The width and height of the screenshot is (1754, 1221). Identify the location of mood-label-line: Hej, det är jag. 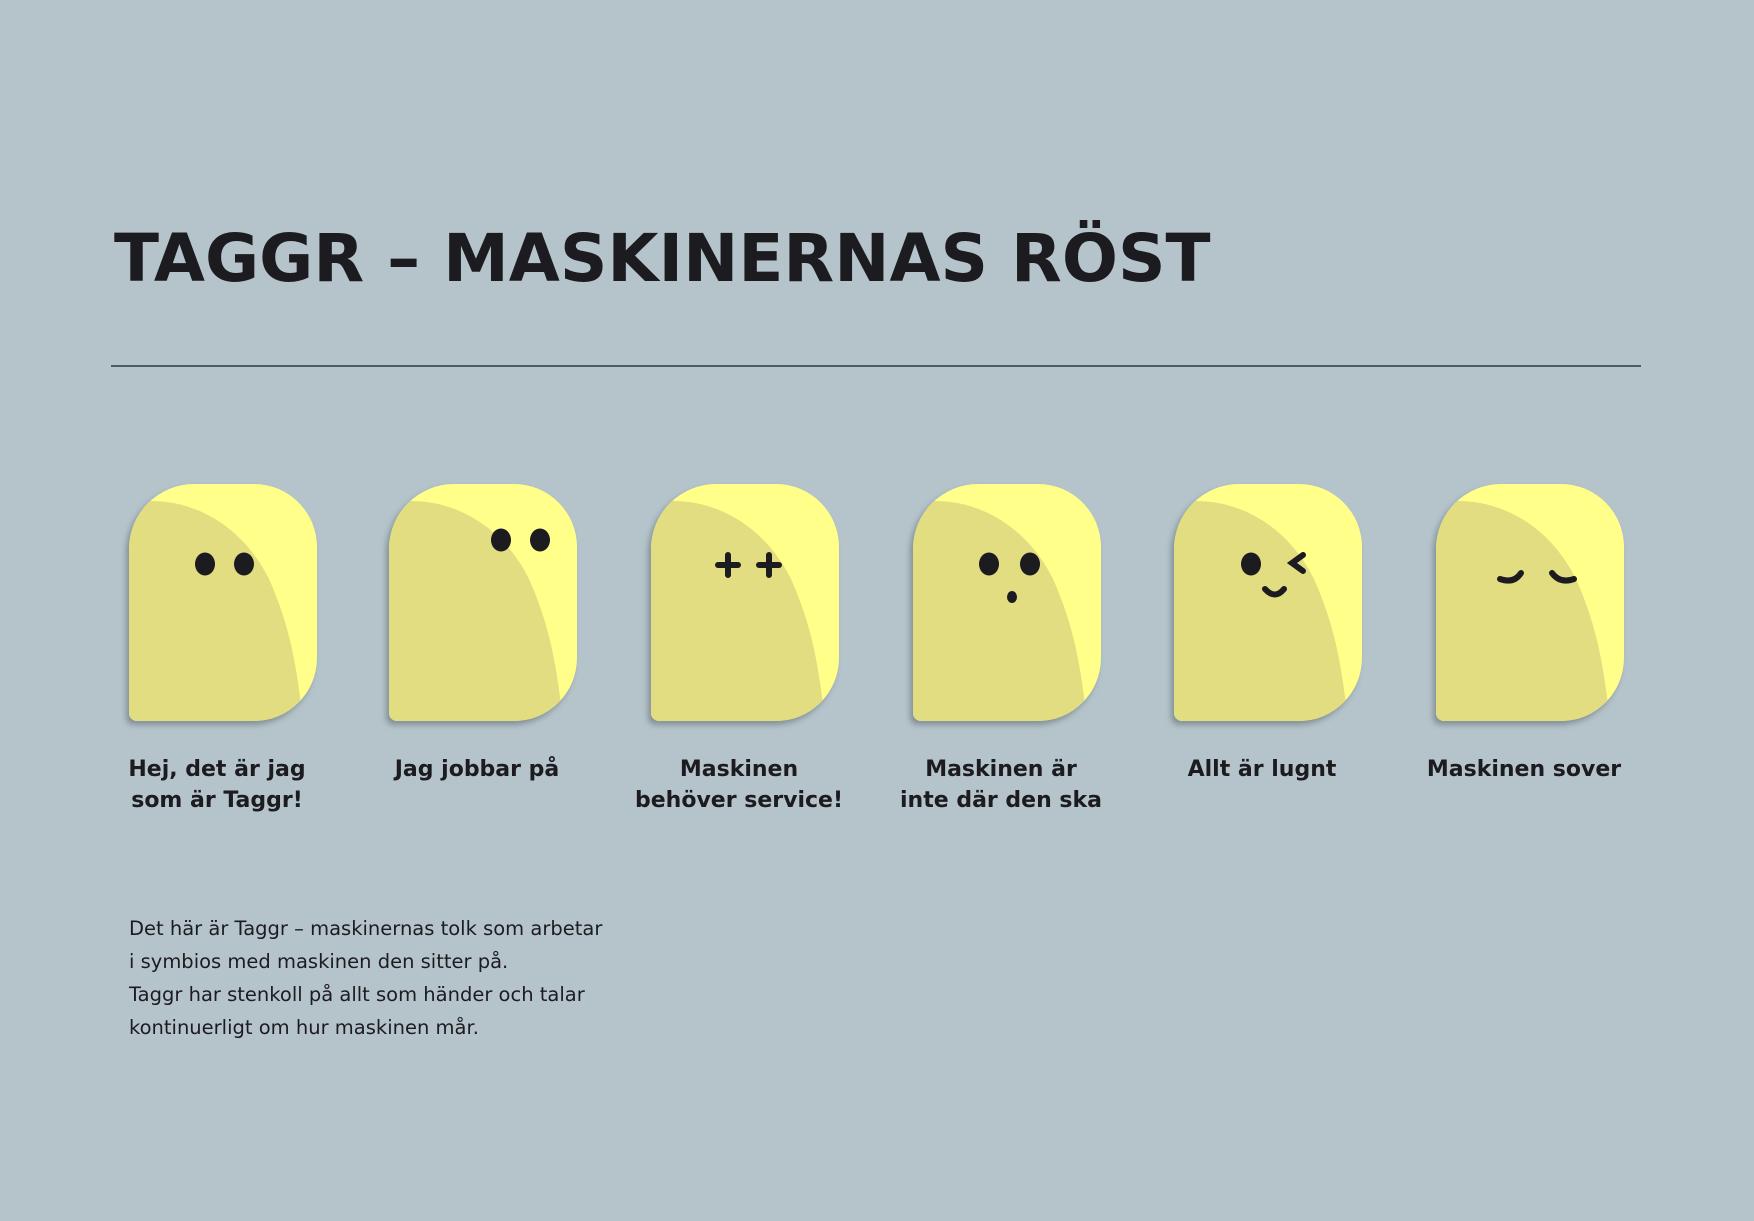
(217, 769).